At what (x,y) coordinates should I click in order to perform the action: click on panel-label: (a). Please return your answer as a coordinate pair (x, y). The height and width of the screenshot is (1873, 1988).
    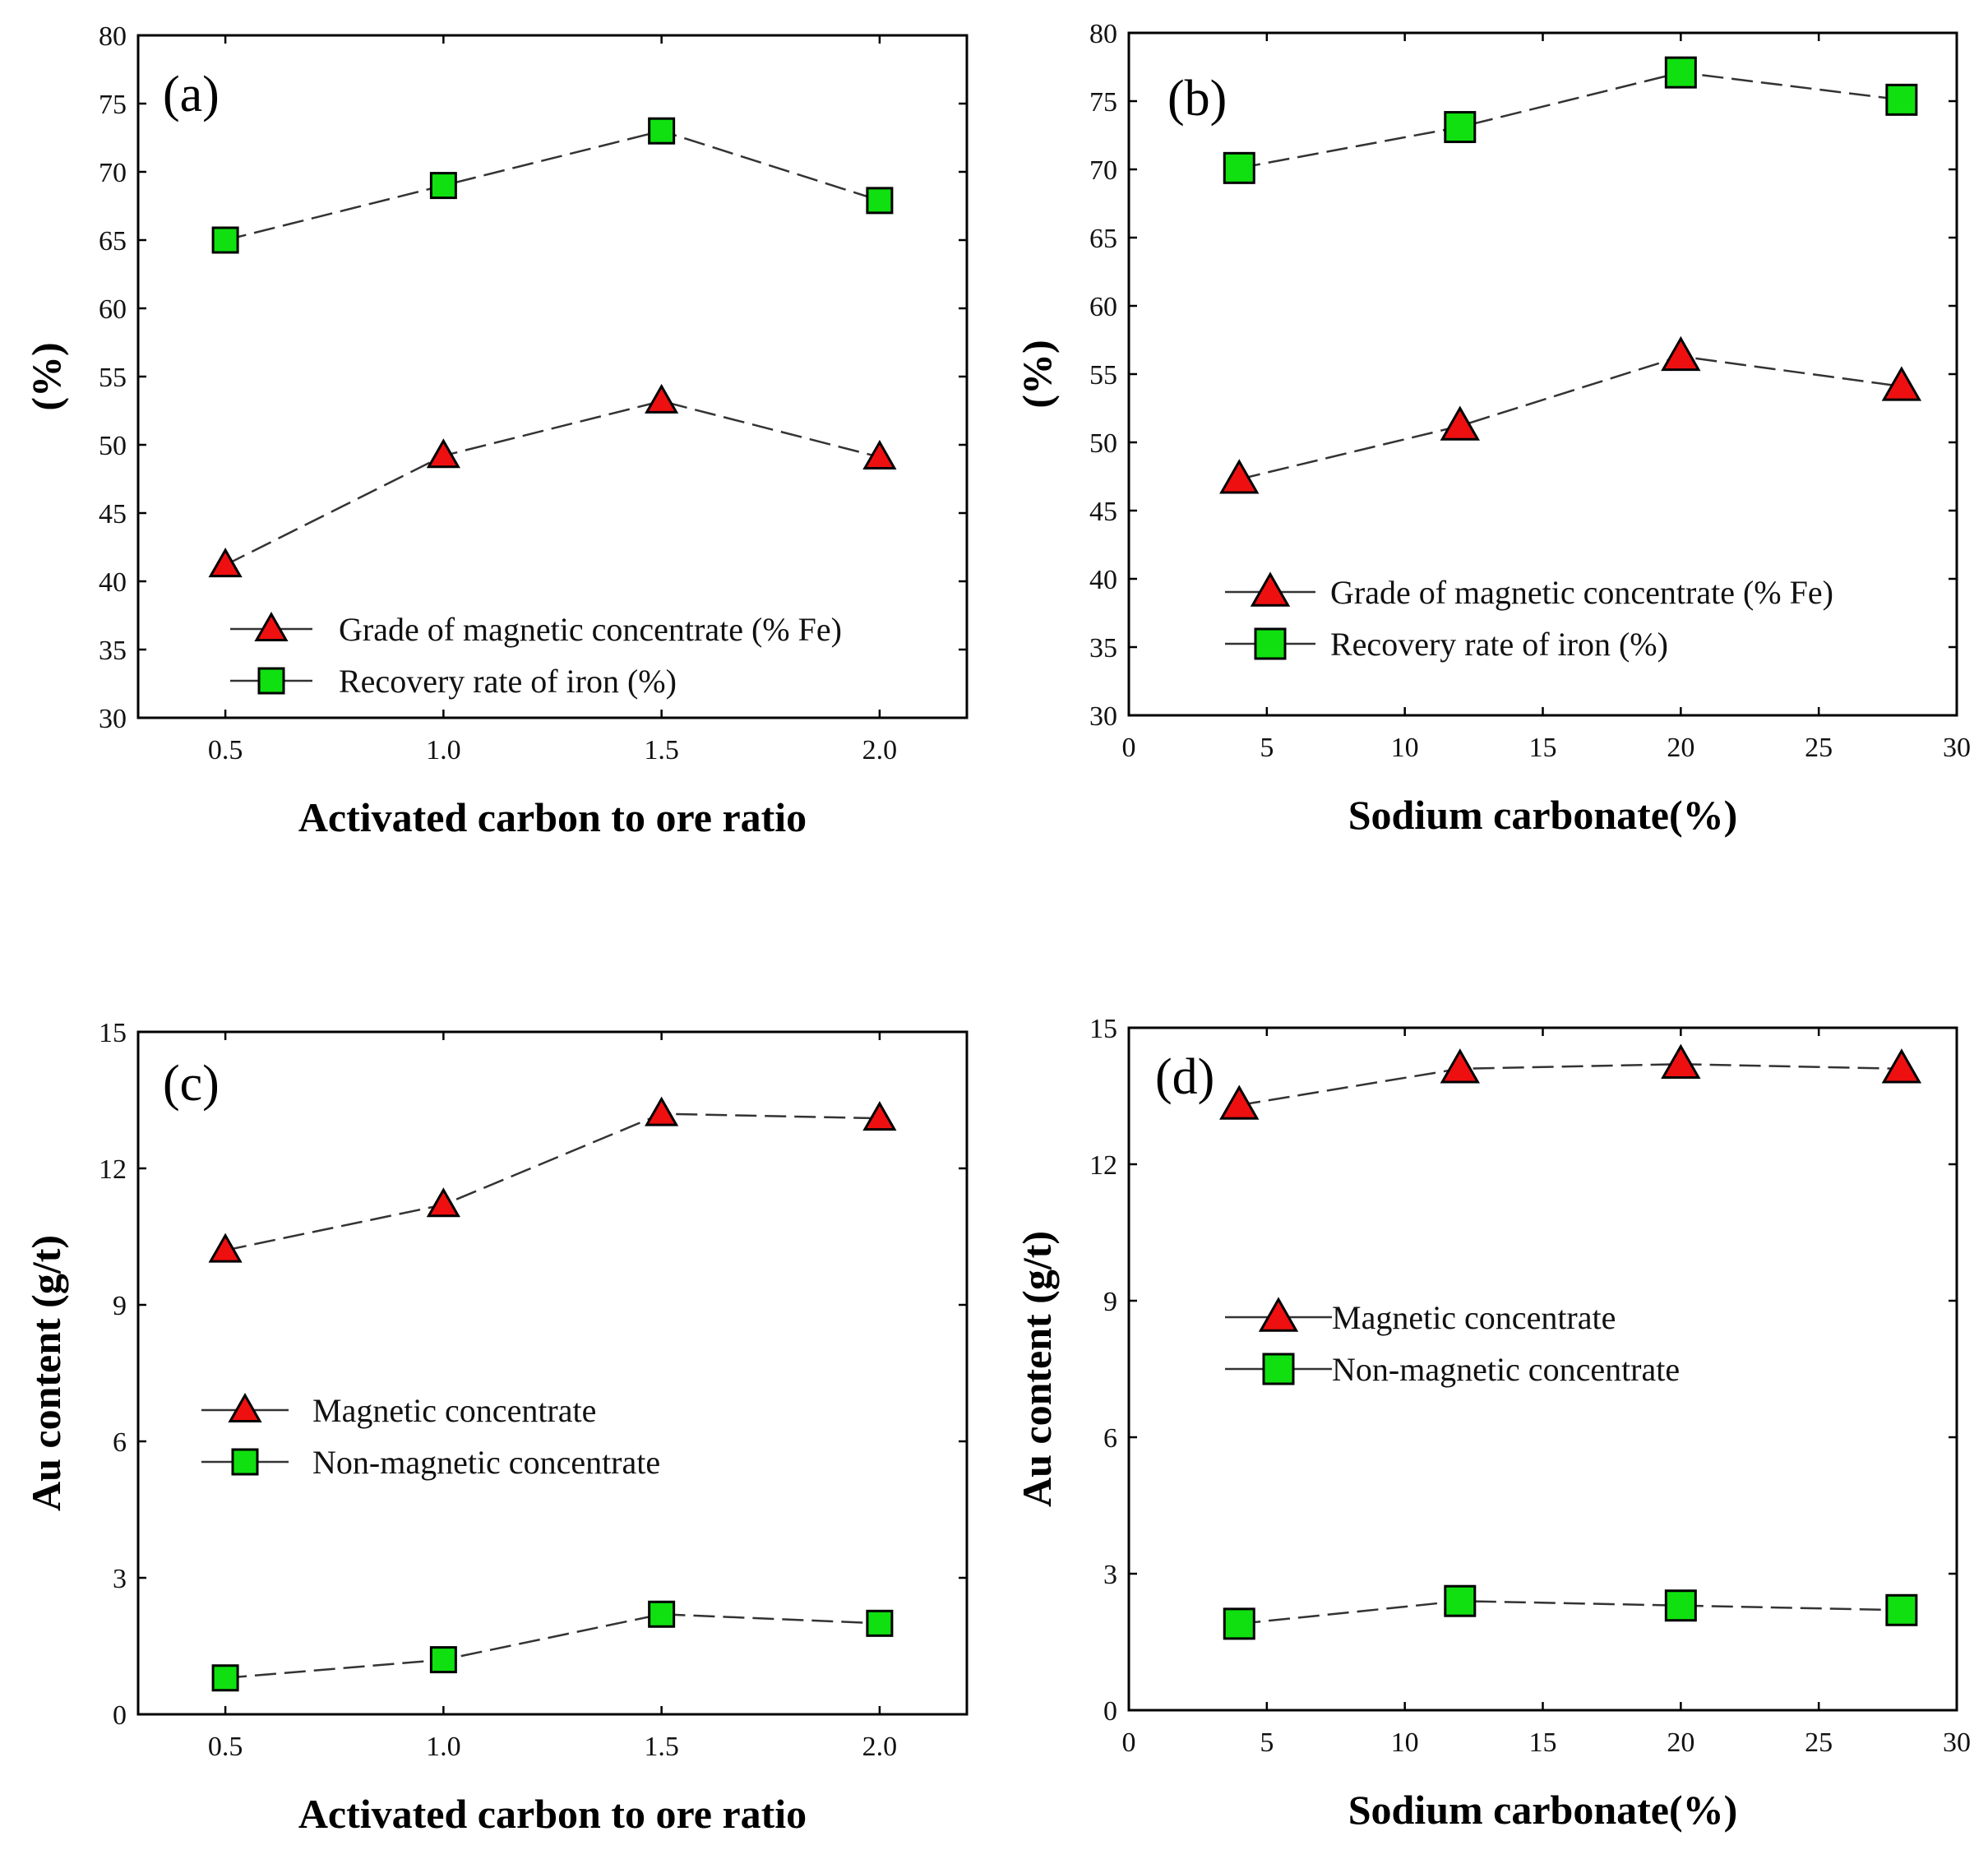
    Looking at the image, I should click on (191, 95).